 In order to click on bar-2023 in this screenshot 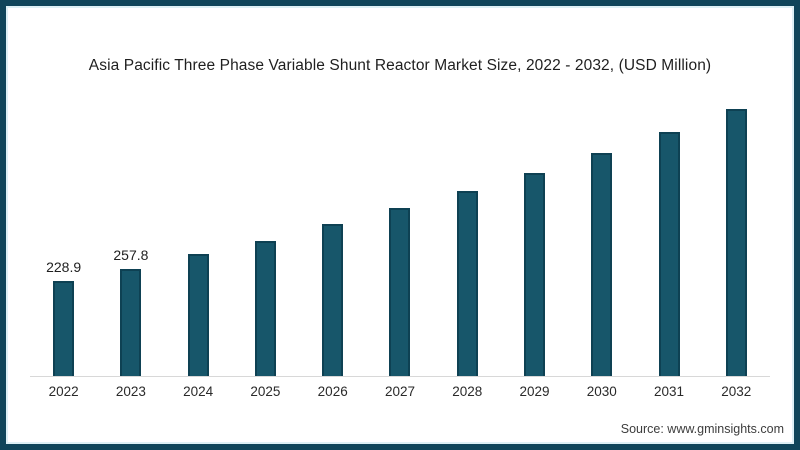, I will do `click(131, 322)`.